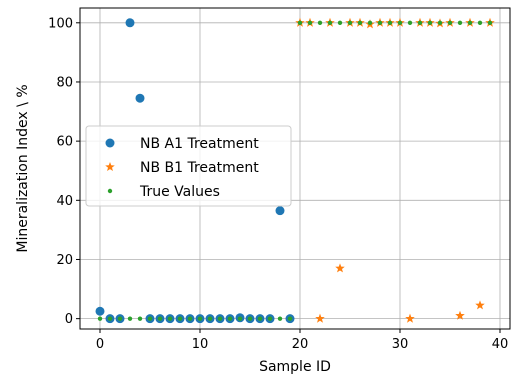  I want to click on legend-box, so click(188, 166).